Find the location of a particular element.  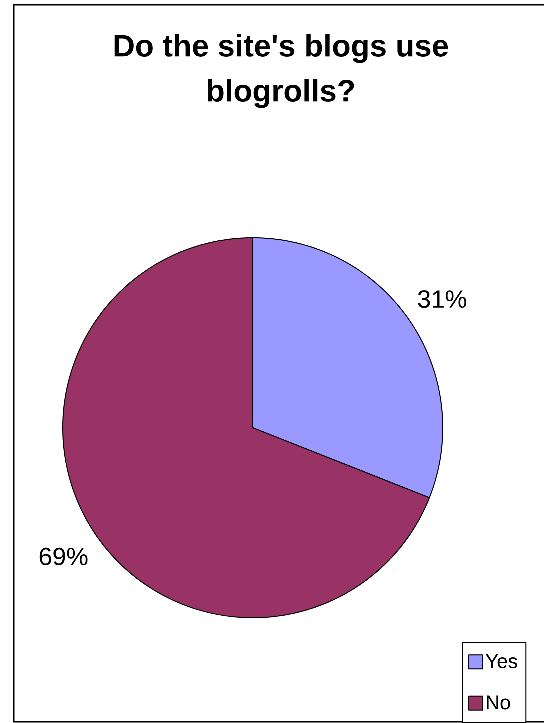

chart-title: Do the site's blogs use blogrolls? is located at coordinates (281, 71).